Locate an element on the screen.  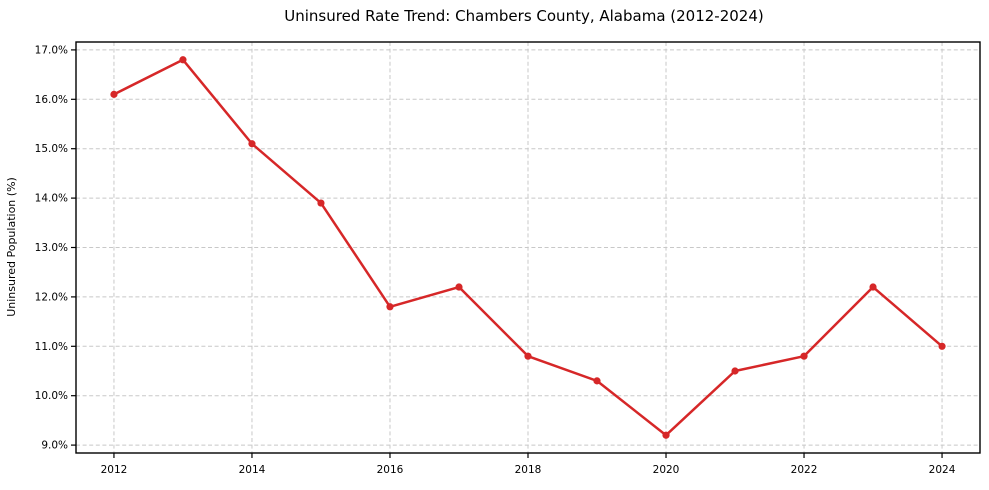
x-tick-label: 2012 is located at coordinates (114, 470).